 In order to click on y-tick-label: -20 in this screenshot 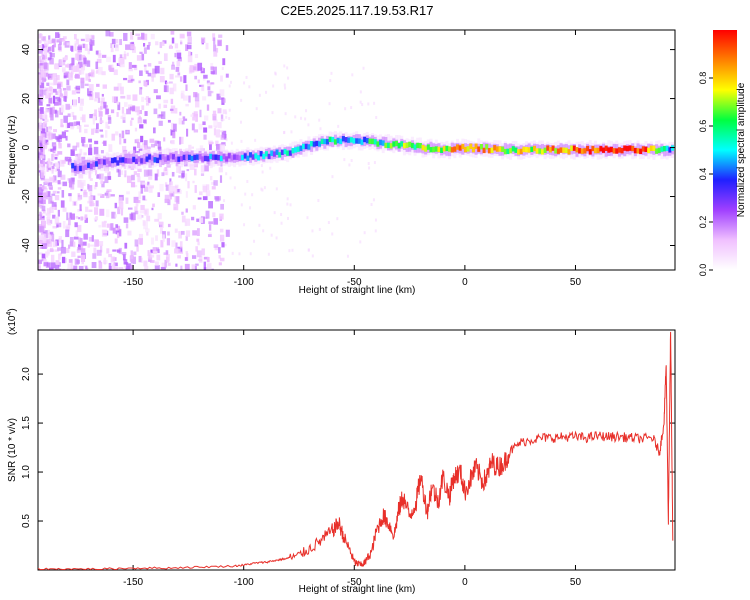, I will do `click(26, 196)`.